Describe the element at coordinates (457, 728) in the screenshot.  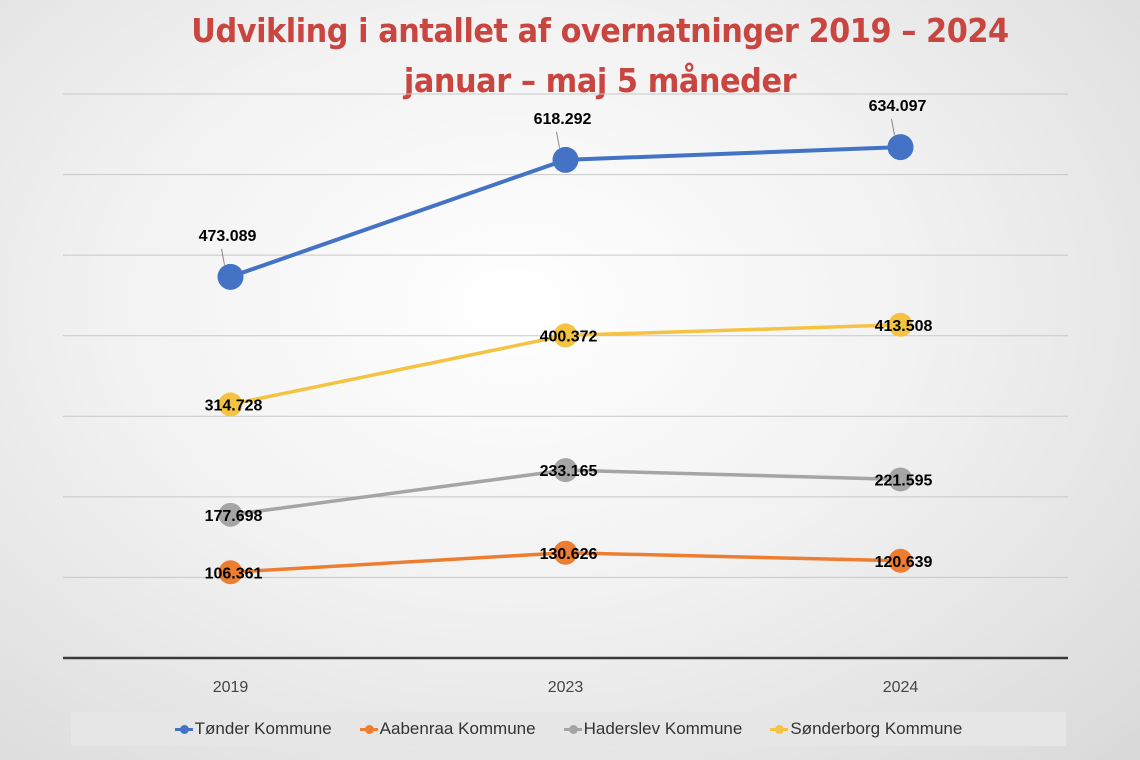
I see `legend-label: Aabenraa Kommune` at that location.